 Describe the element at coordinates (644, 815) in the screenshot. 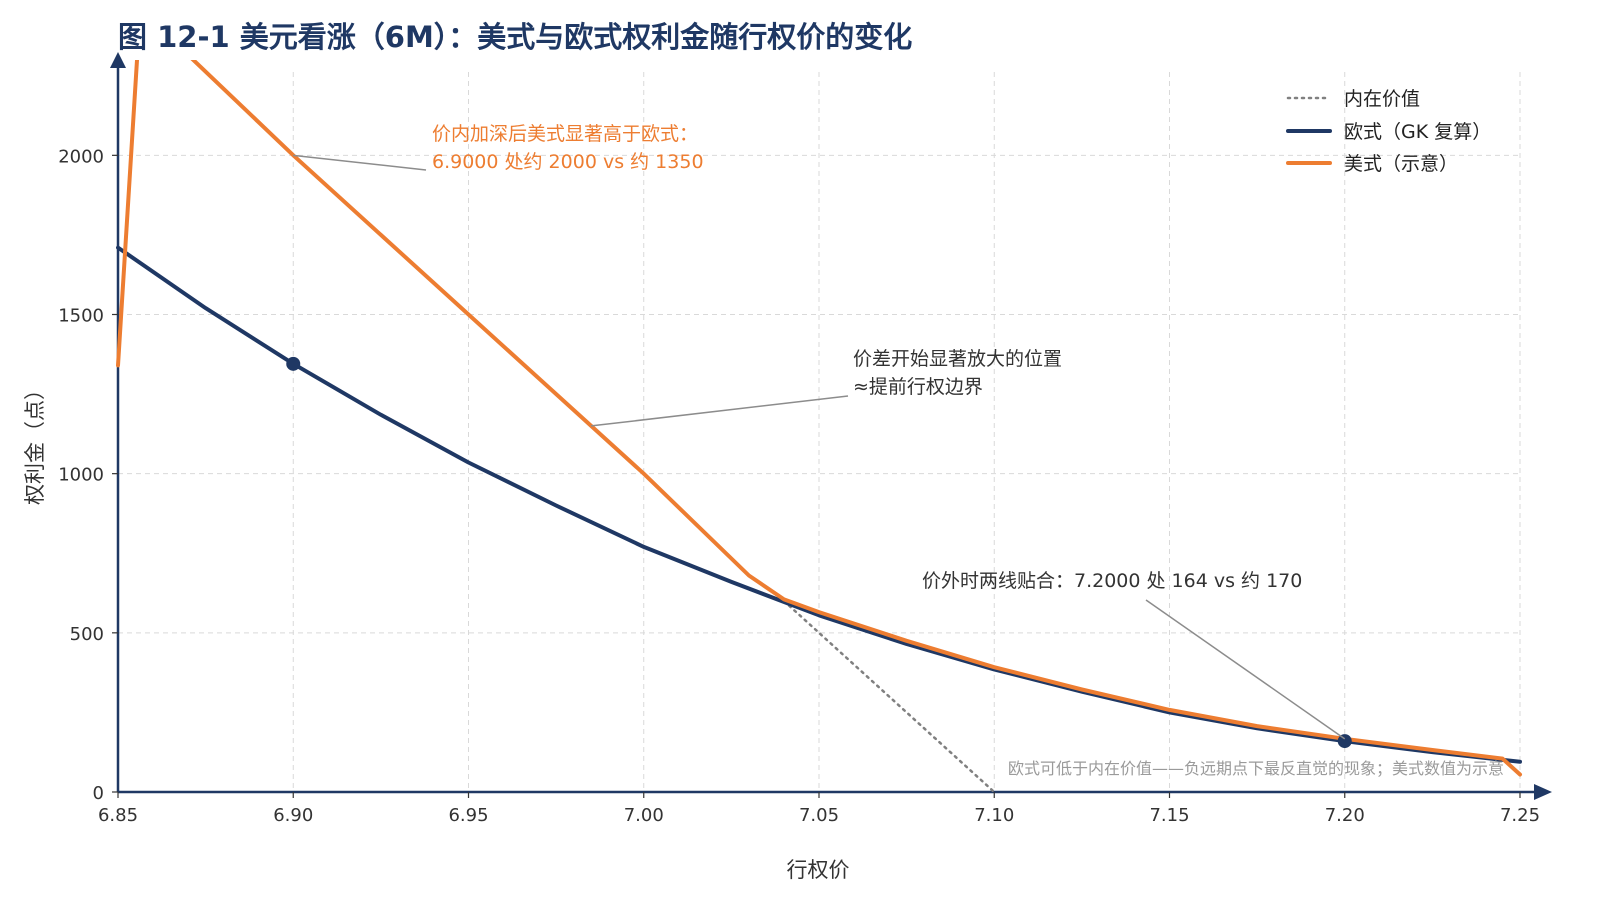

I see `x-tick-label: 7.00` at that location.